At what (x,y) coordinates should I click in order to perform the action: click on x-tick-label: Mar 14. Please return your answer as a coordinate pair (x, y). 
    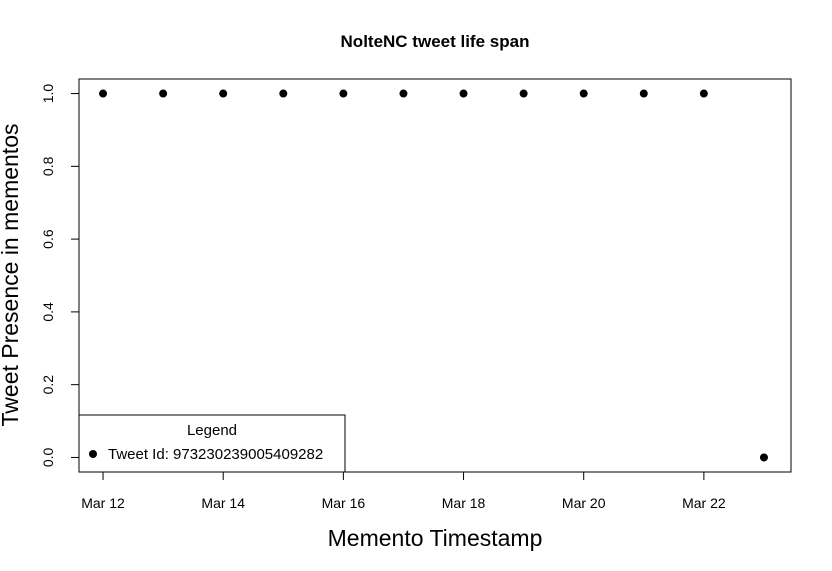
    Looking at the image, I should click on (223, 503).